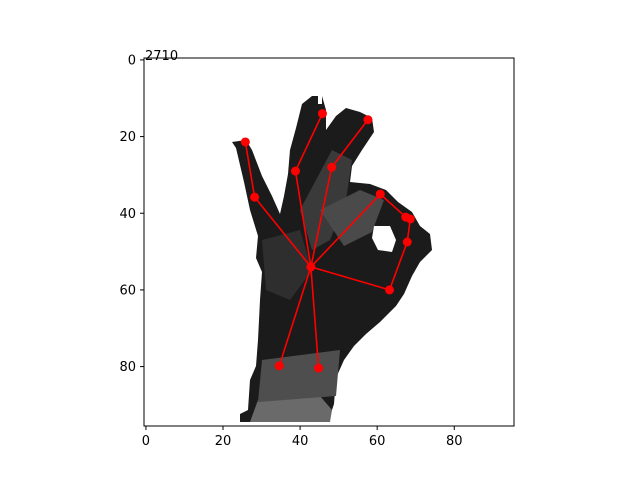 Image resolution: width=640 pixels, height=484 pixels. What do you see at coordinates (127, 137) in the screenshot?
I see `y-tick-label: 20` at bounding box center [127, 137].